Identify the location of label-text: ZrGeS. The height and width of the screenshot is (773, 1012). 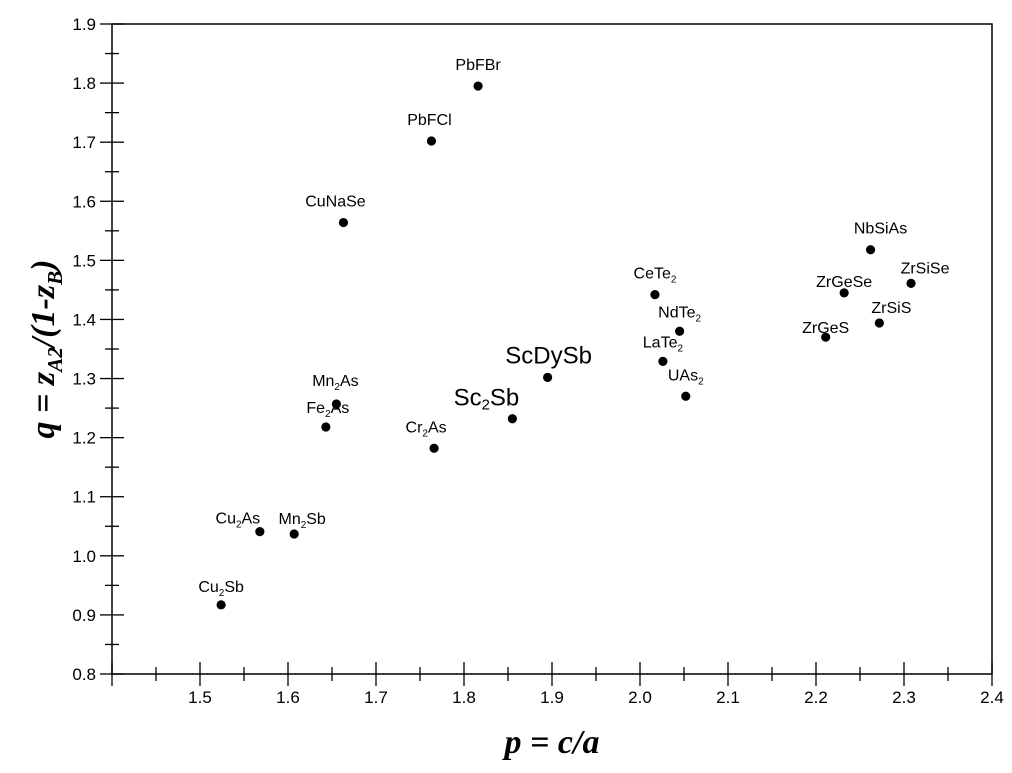
(825, 328).